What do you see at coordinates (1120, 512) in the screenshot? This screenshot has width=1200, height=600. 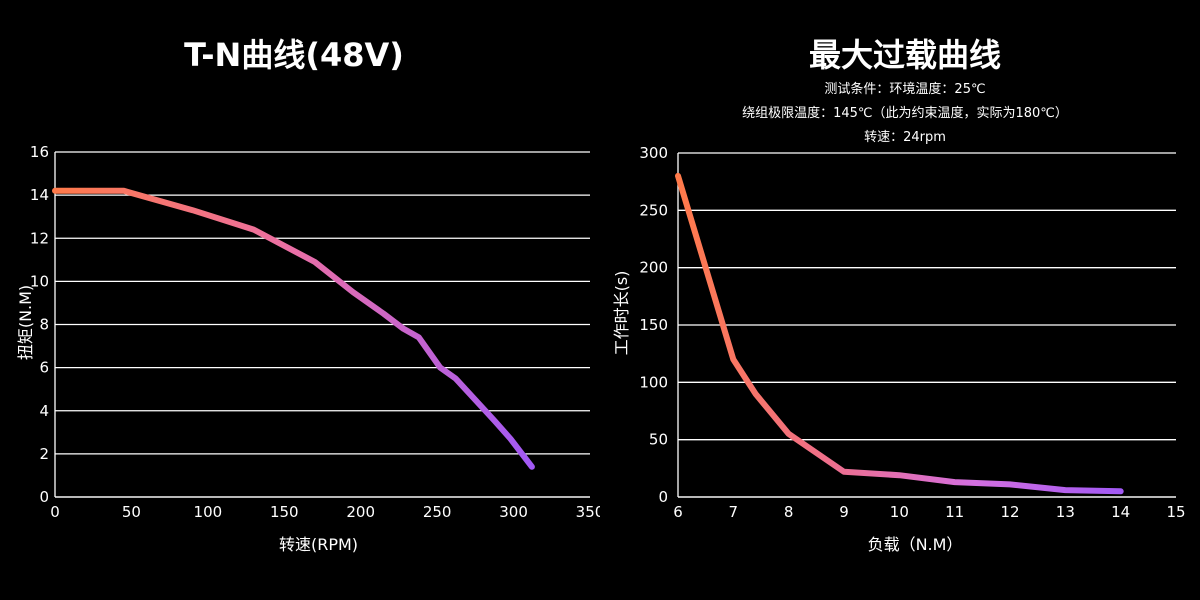 I see `x-tick-label: 14` at bounding box center [1120, 512].